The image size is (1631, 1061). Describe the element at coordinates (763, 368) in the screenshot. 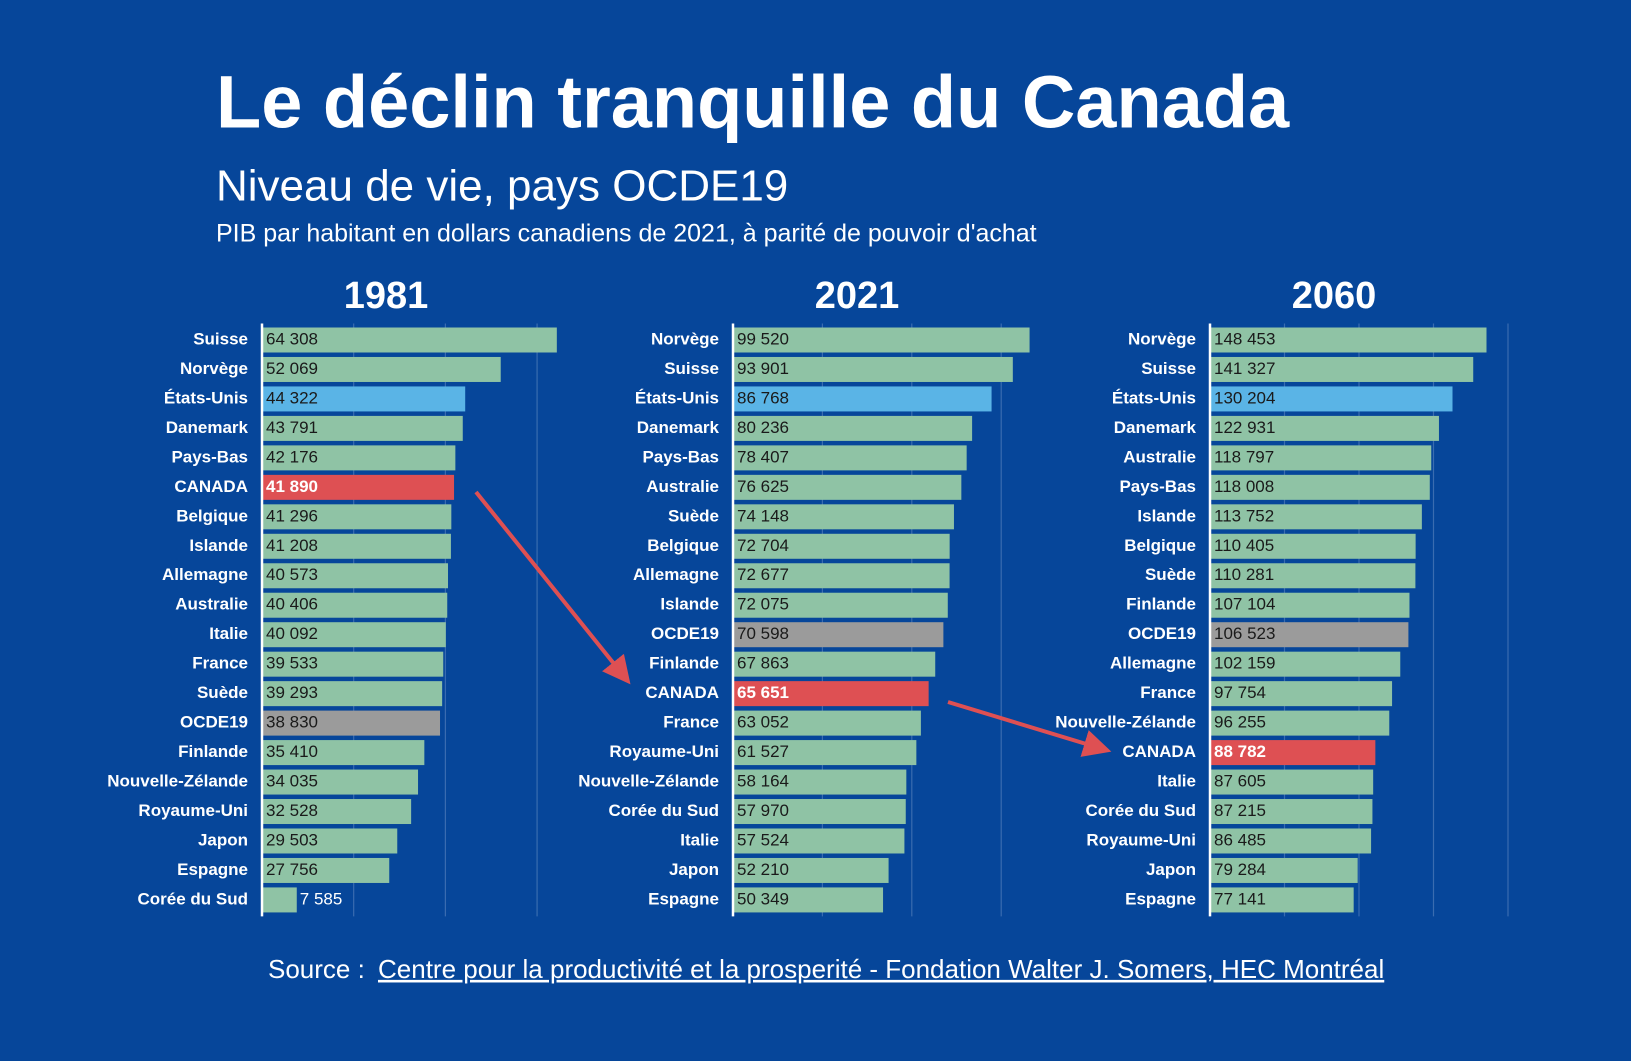

I see `value-label: 93 901` at that location.